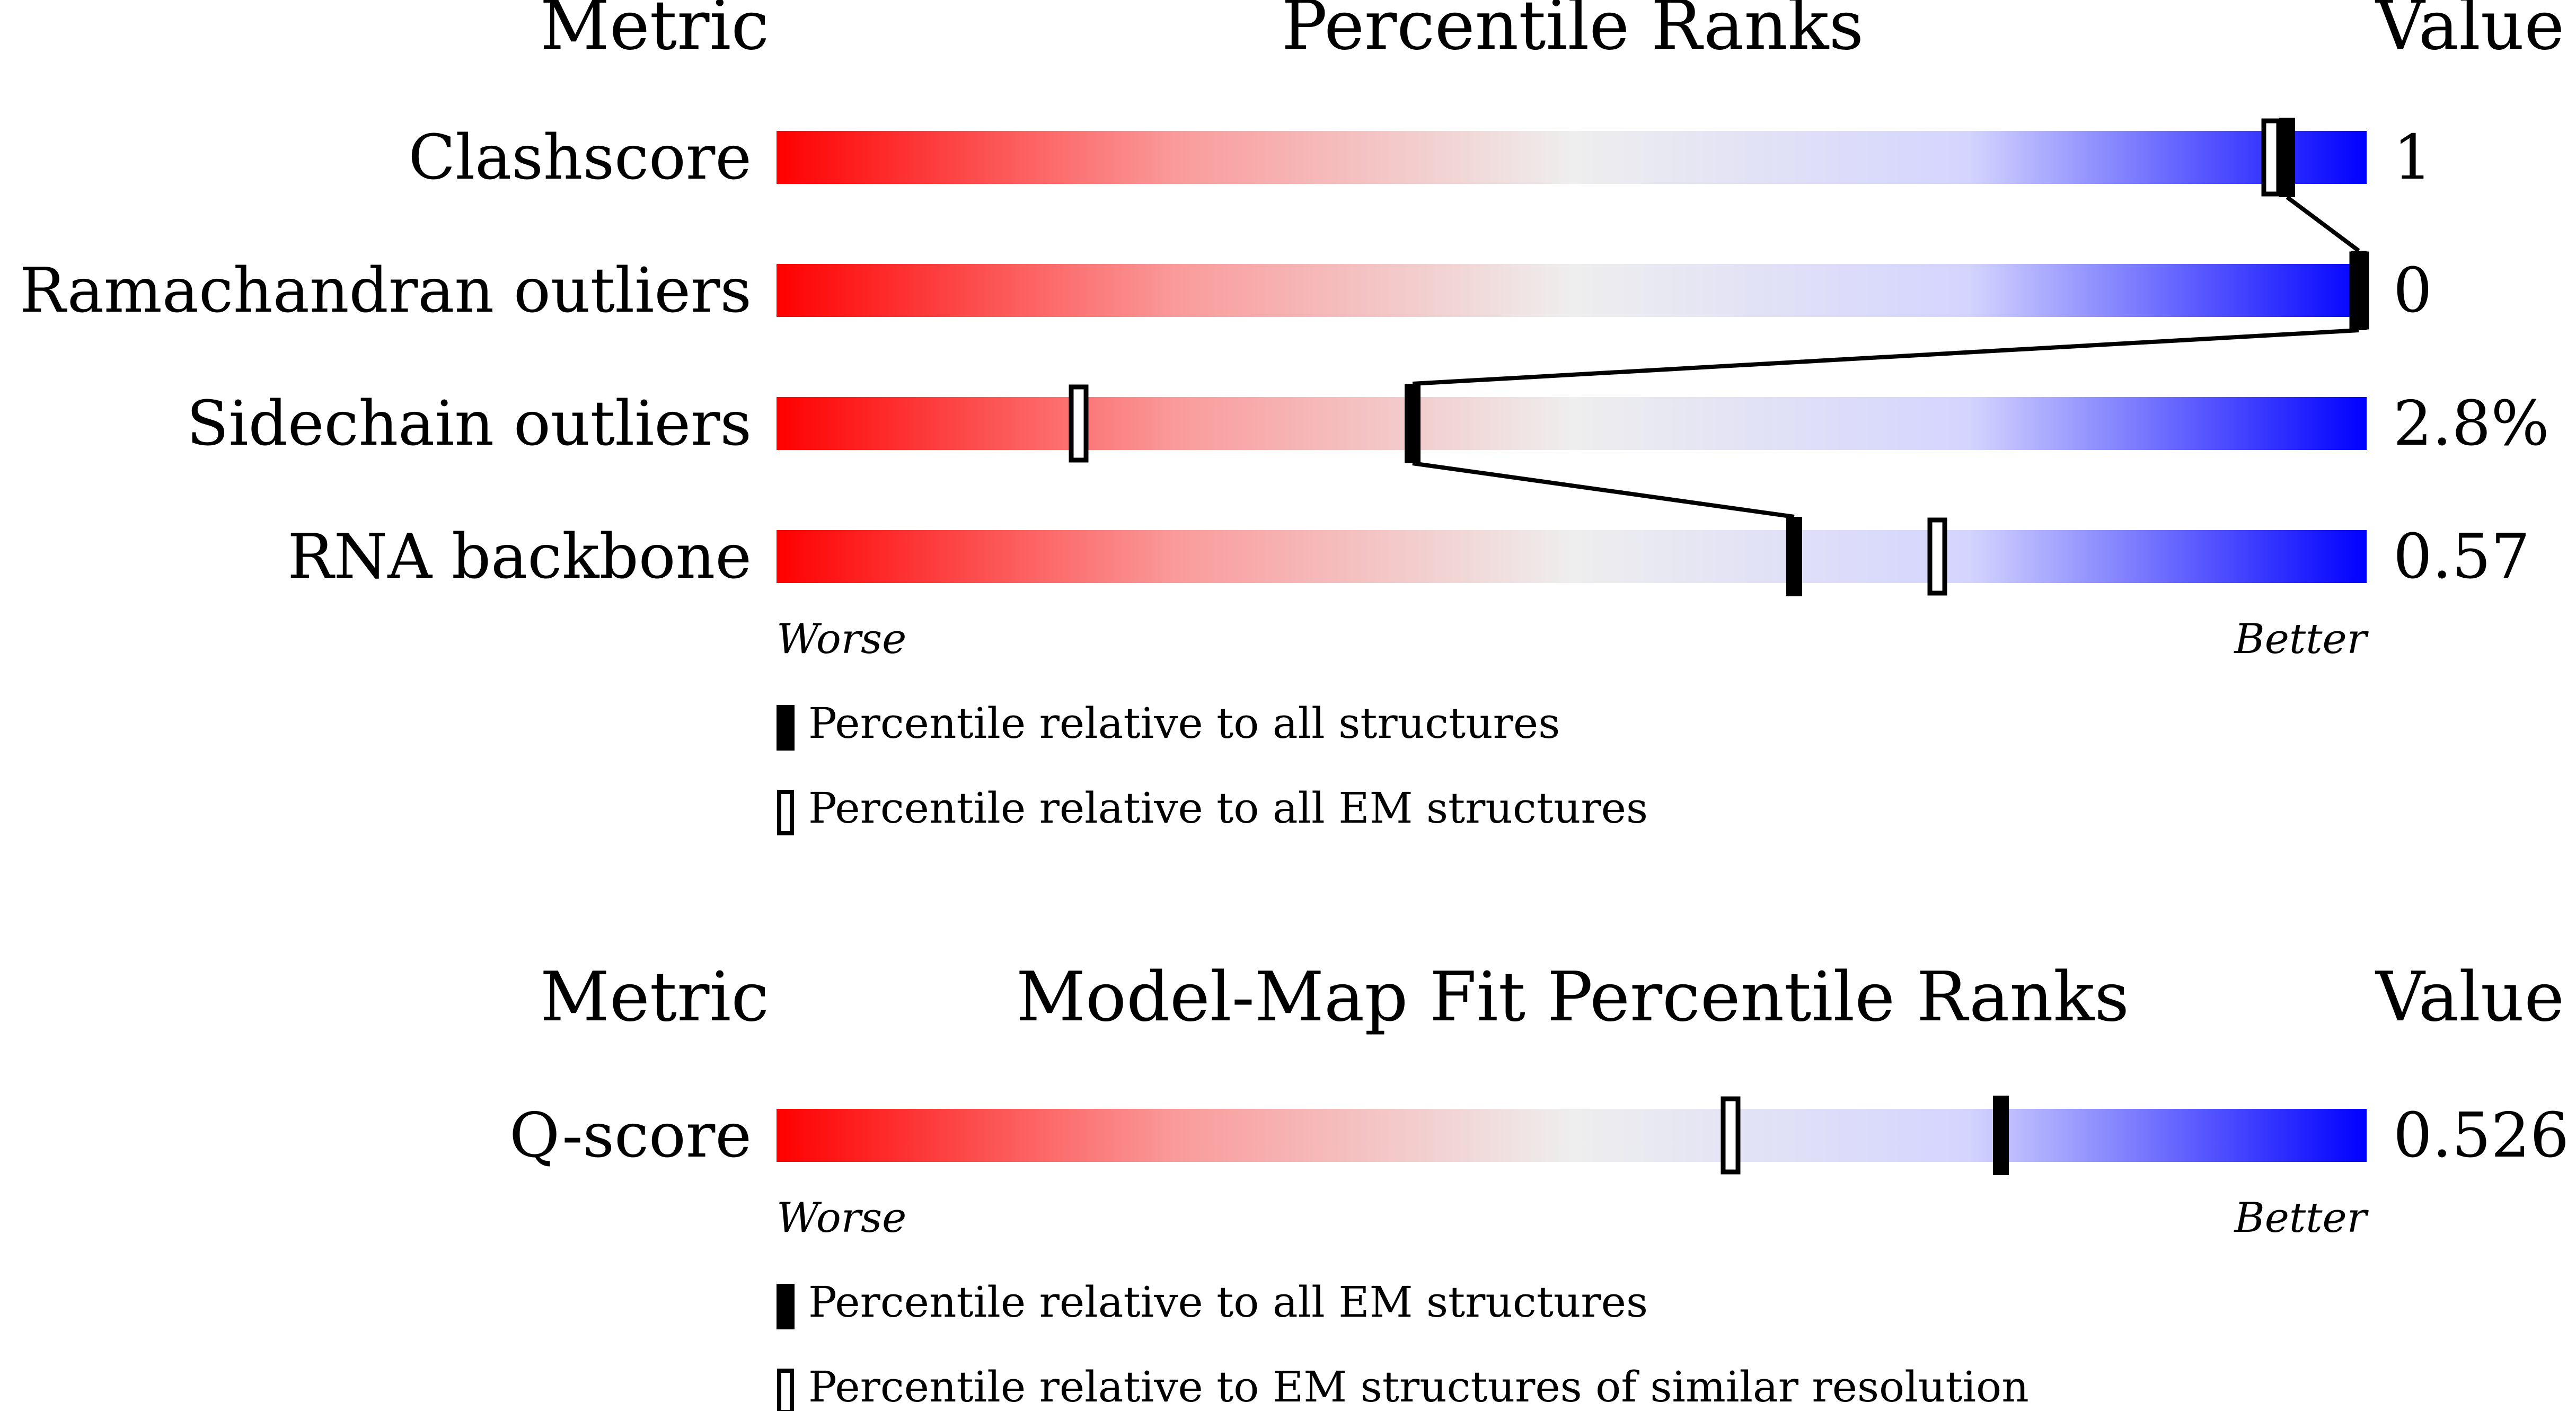  What do you see at coordinates (1573, 32) in the screenshot?
I see `chart-title: Percentile Ranks` at bounding box center [1573, 32].